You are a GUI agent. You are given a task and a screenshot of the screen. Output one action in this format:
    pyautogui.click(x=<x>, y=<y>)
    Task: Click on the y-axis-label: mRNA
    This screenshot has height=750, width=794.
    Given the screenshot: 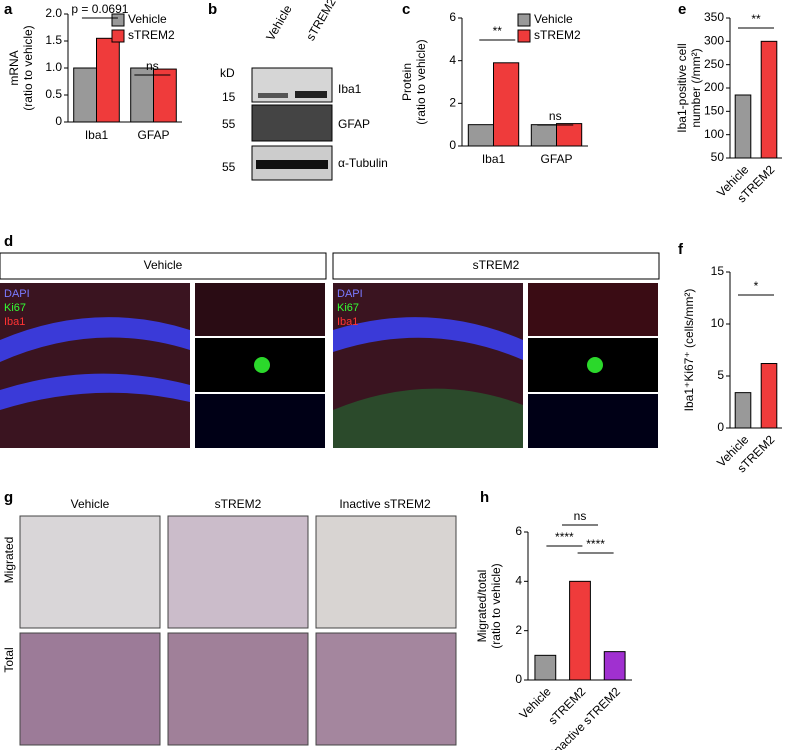 What is the action you would take?
    pyautogui.click(x=14, y=67)
    